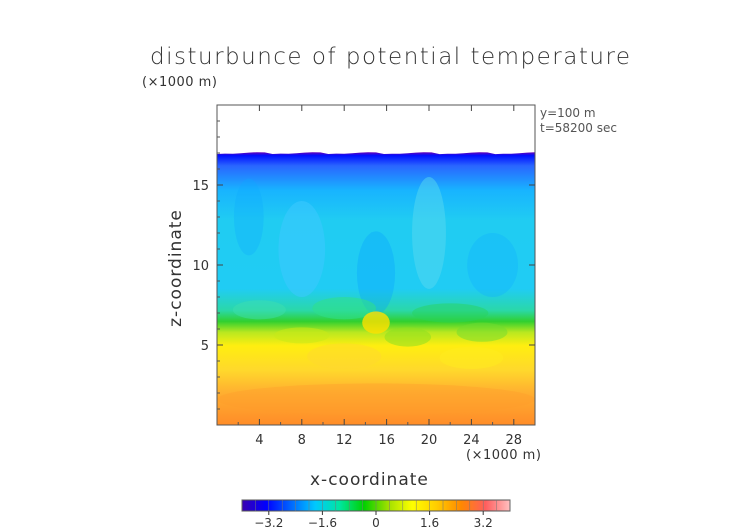 Image resolution: width=752 pixels, height=532 pixels. Describe the element at coordinates (429, 440) in the screenshot. I see `x-tick-label: 20` at that location.